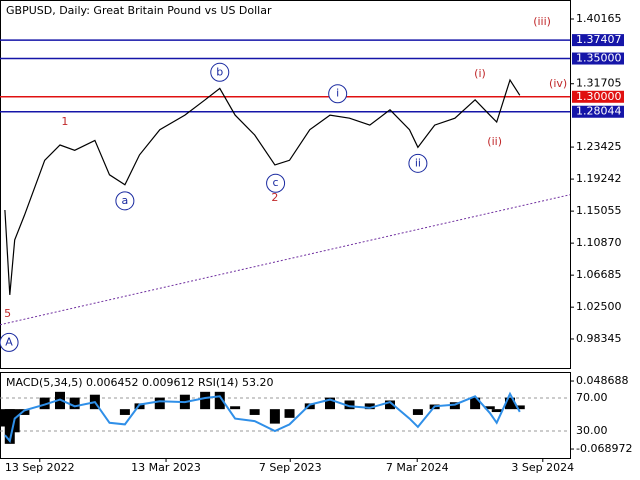 The width and height of the screenshot is (640, 480). I want to click on y-tick-label: 30.00, so click(592, 430).